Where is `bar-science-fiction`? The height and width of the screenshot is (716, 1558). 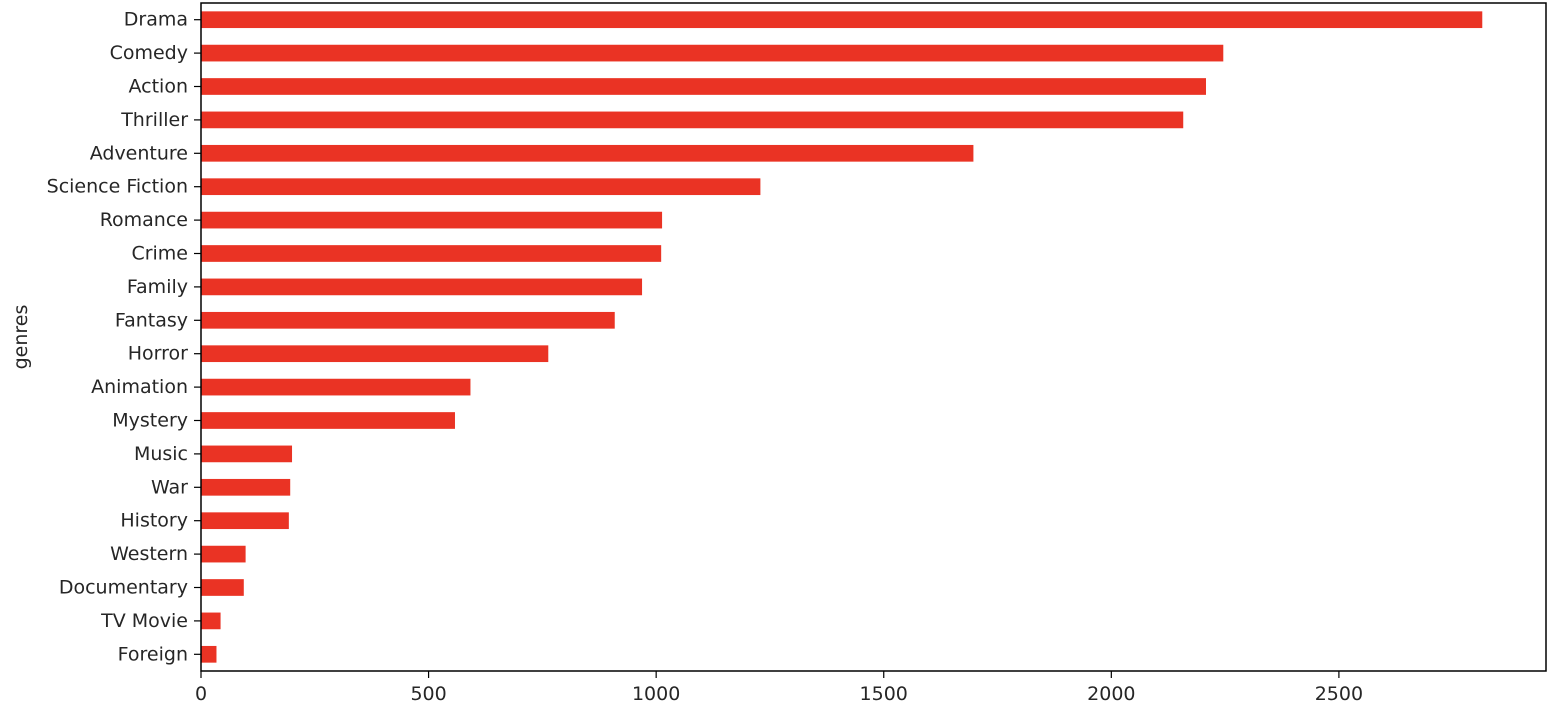
bar-science-fiction is located at coordinates (481, 187).